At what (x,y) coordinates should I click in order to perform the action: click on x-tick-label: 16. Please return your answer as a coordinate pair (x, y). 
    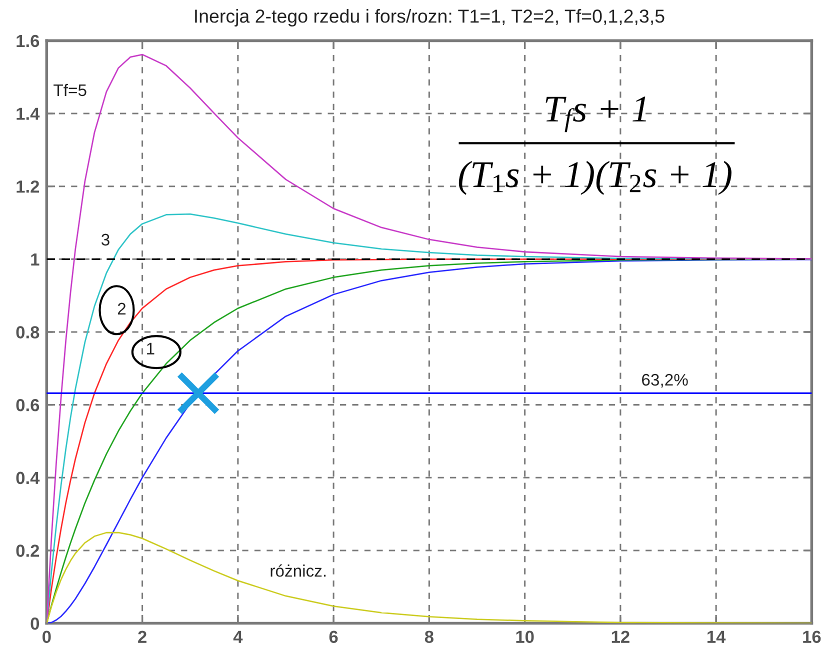
    Looking at the image, I should click on (812, 636).